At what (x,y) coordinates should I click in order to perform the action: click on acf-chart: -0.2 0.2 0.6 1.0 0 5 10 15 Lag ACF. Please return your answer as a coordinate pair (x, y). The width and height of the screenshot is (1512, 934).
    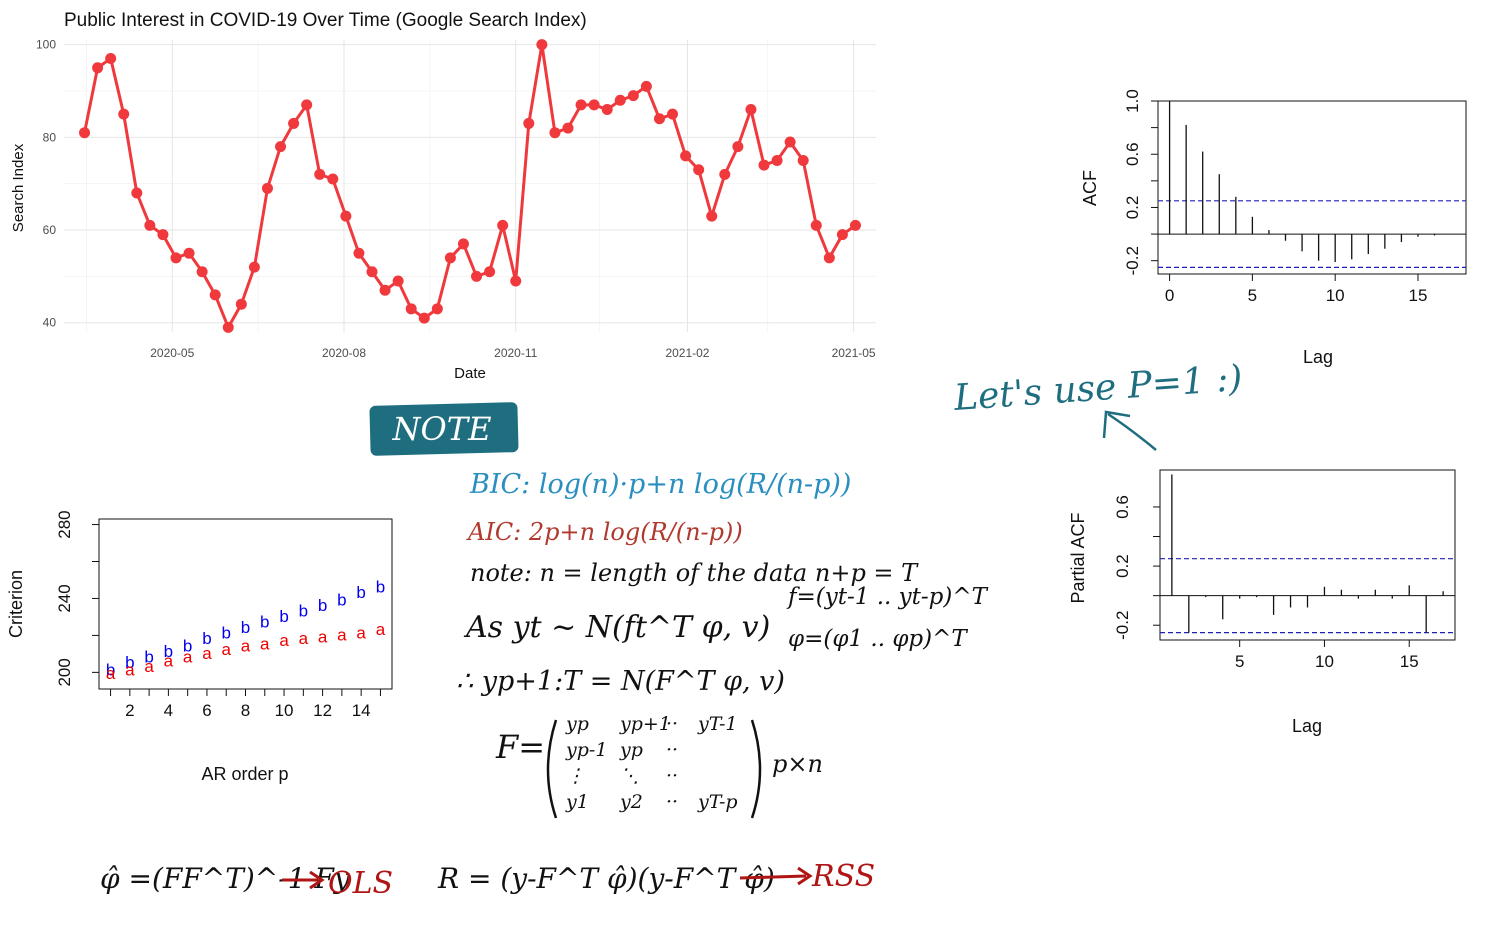
    Looking at the image, I should click on (1273, 228).